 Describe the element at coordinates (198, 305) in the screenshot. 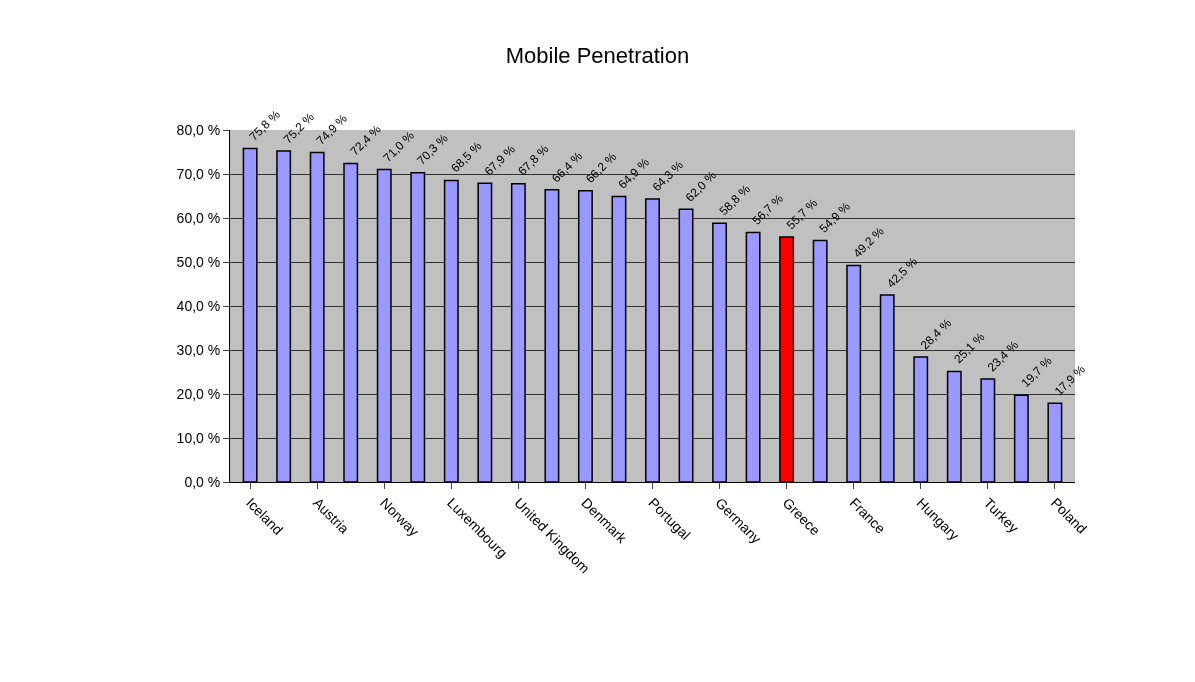

I see `y-tick-label: 40,0 %` at that location.